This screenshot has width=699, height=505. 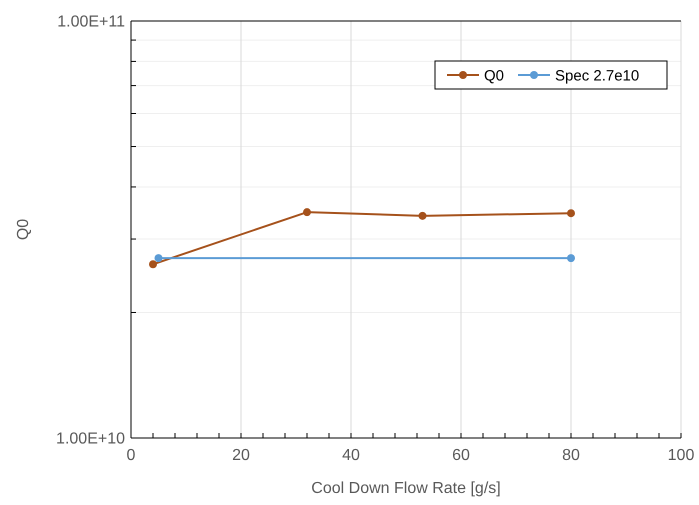 I want to click on legend-label: Q0, so click(x=494, y=75).